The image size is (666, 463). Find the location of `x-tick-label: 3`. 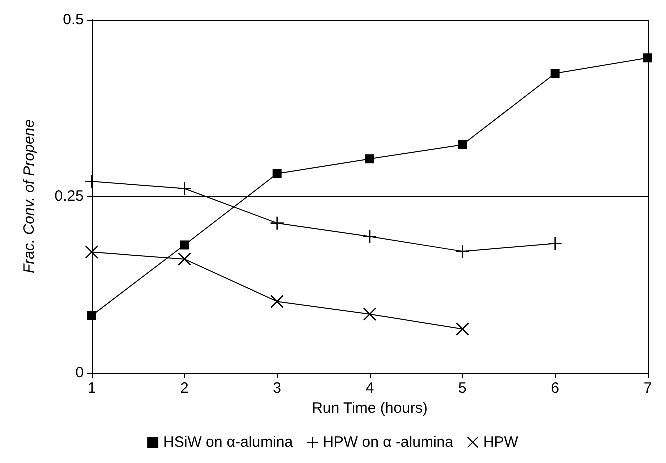

x-tick-label: 3 is located at coordinates (277, 388).